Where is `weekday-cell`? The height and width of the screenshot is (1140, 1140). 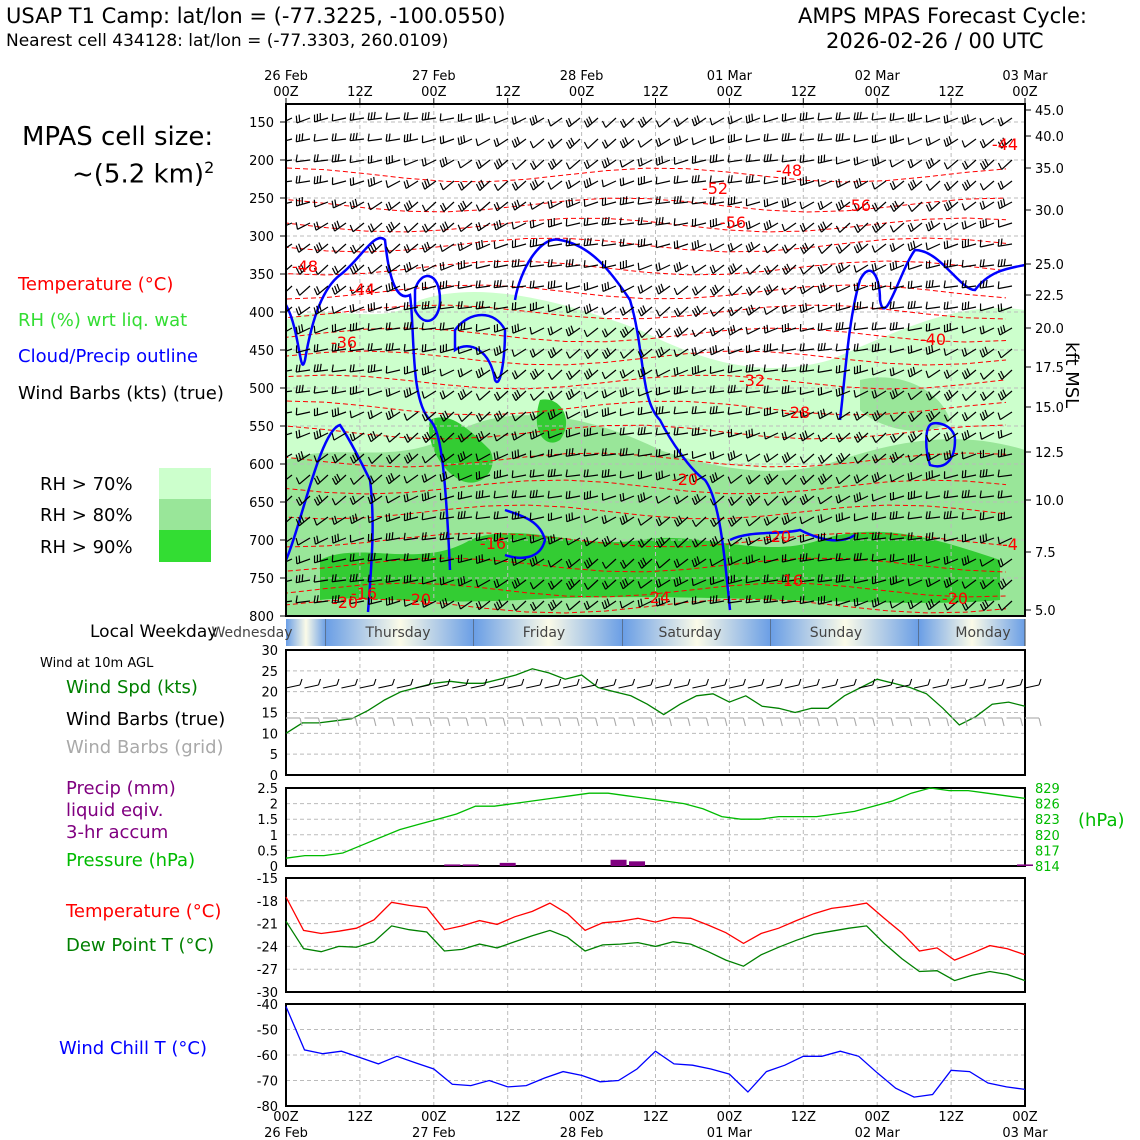
weekday-cell is located at coordinates (697, 632).